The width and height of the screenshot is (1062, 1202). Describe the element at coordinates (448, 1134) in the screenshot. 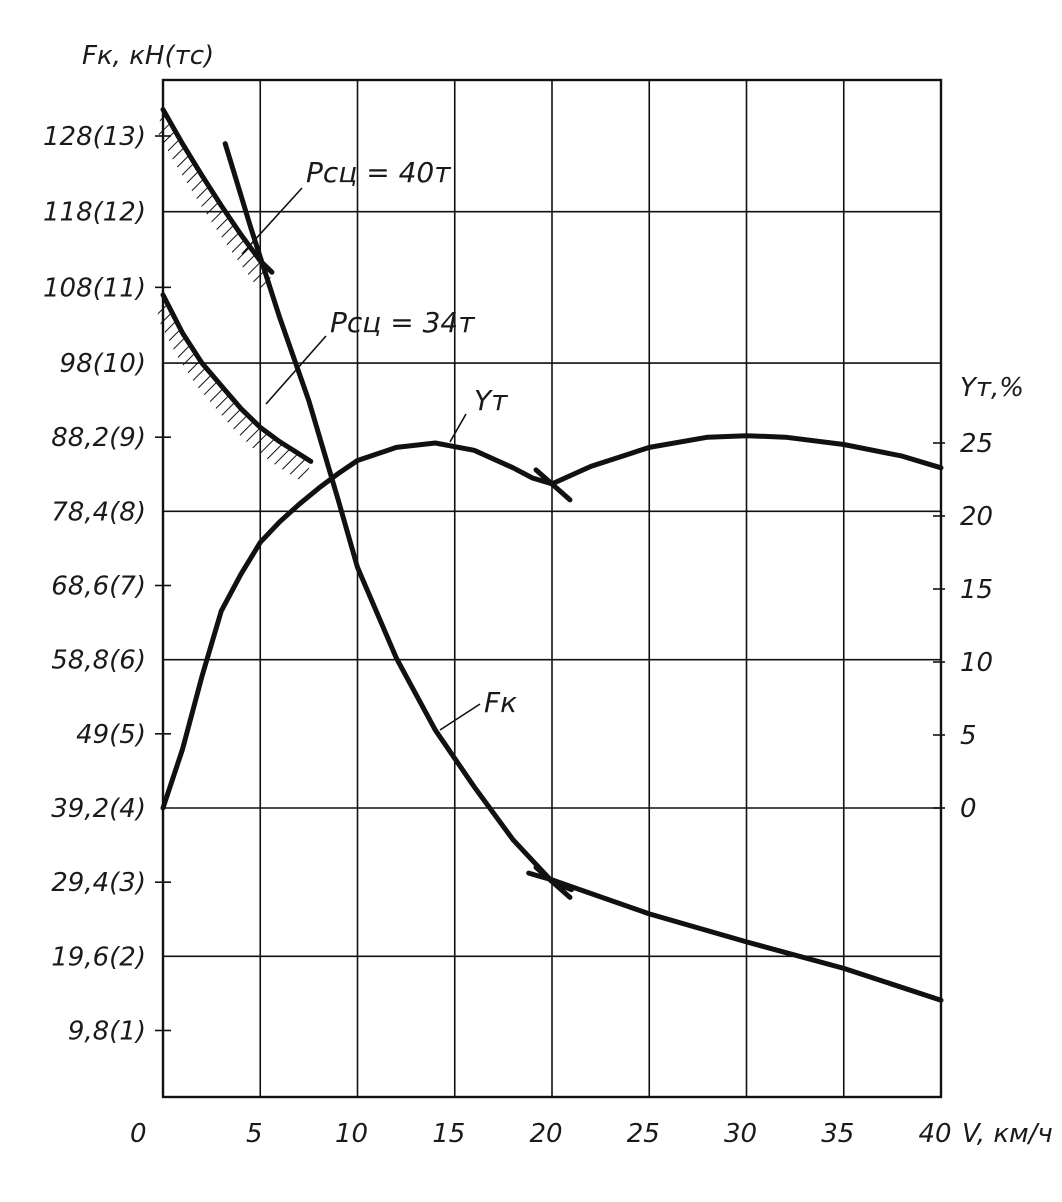

I see `x-tick-label: 15` at that location.